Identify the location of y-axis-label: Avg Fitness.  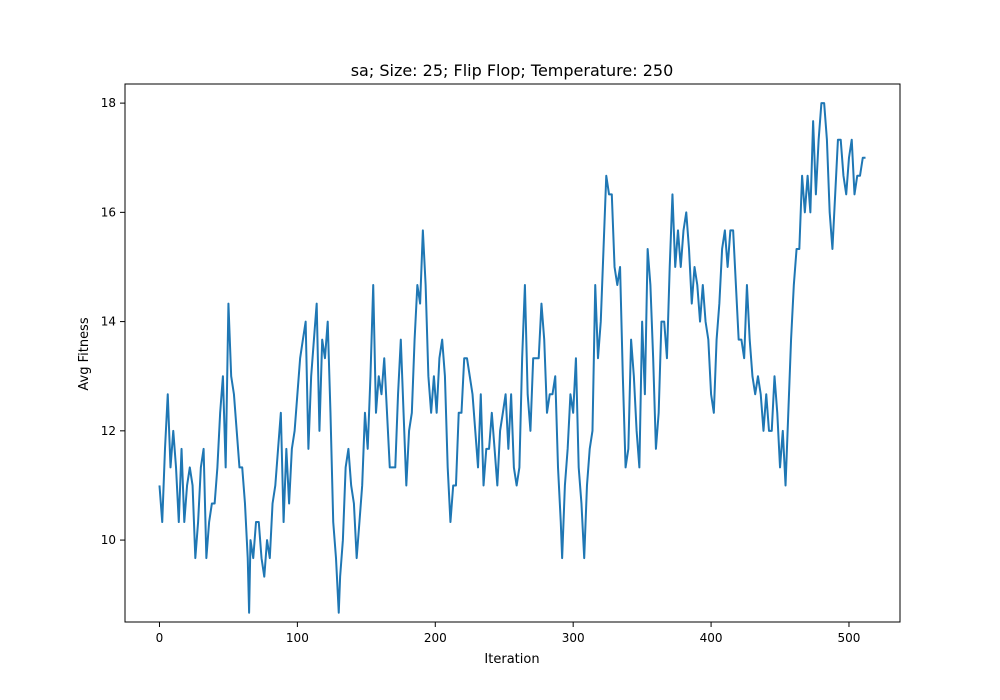
(84, 353).